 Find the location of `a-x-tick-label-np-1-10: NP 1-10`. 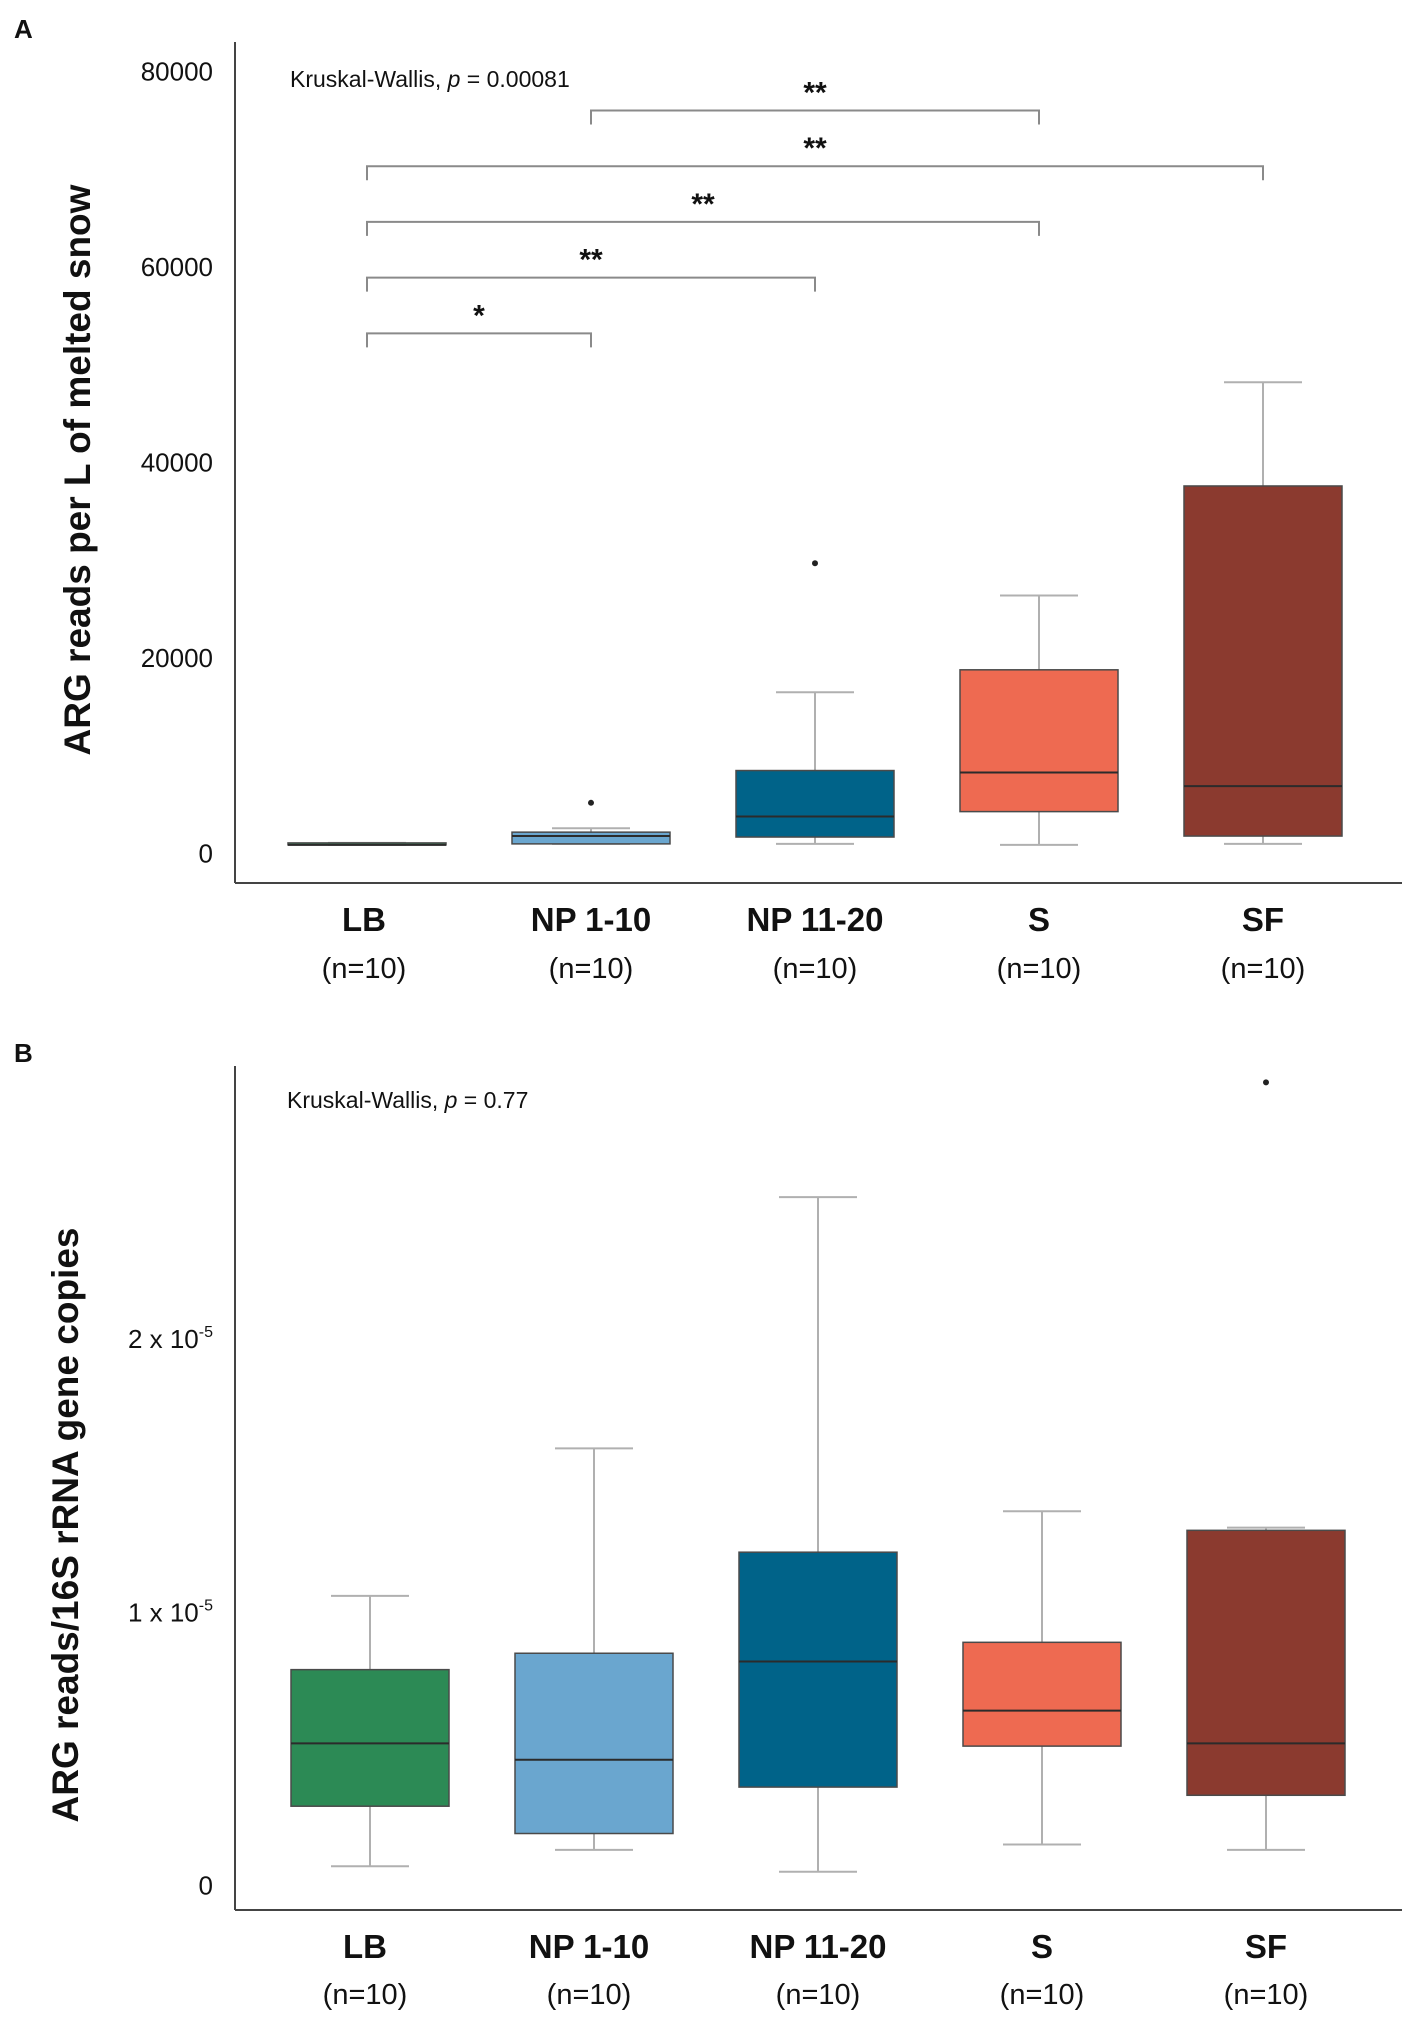

a-x-tick-label-np-1-10: NP 1-10 is located at coordinates (591, 919).